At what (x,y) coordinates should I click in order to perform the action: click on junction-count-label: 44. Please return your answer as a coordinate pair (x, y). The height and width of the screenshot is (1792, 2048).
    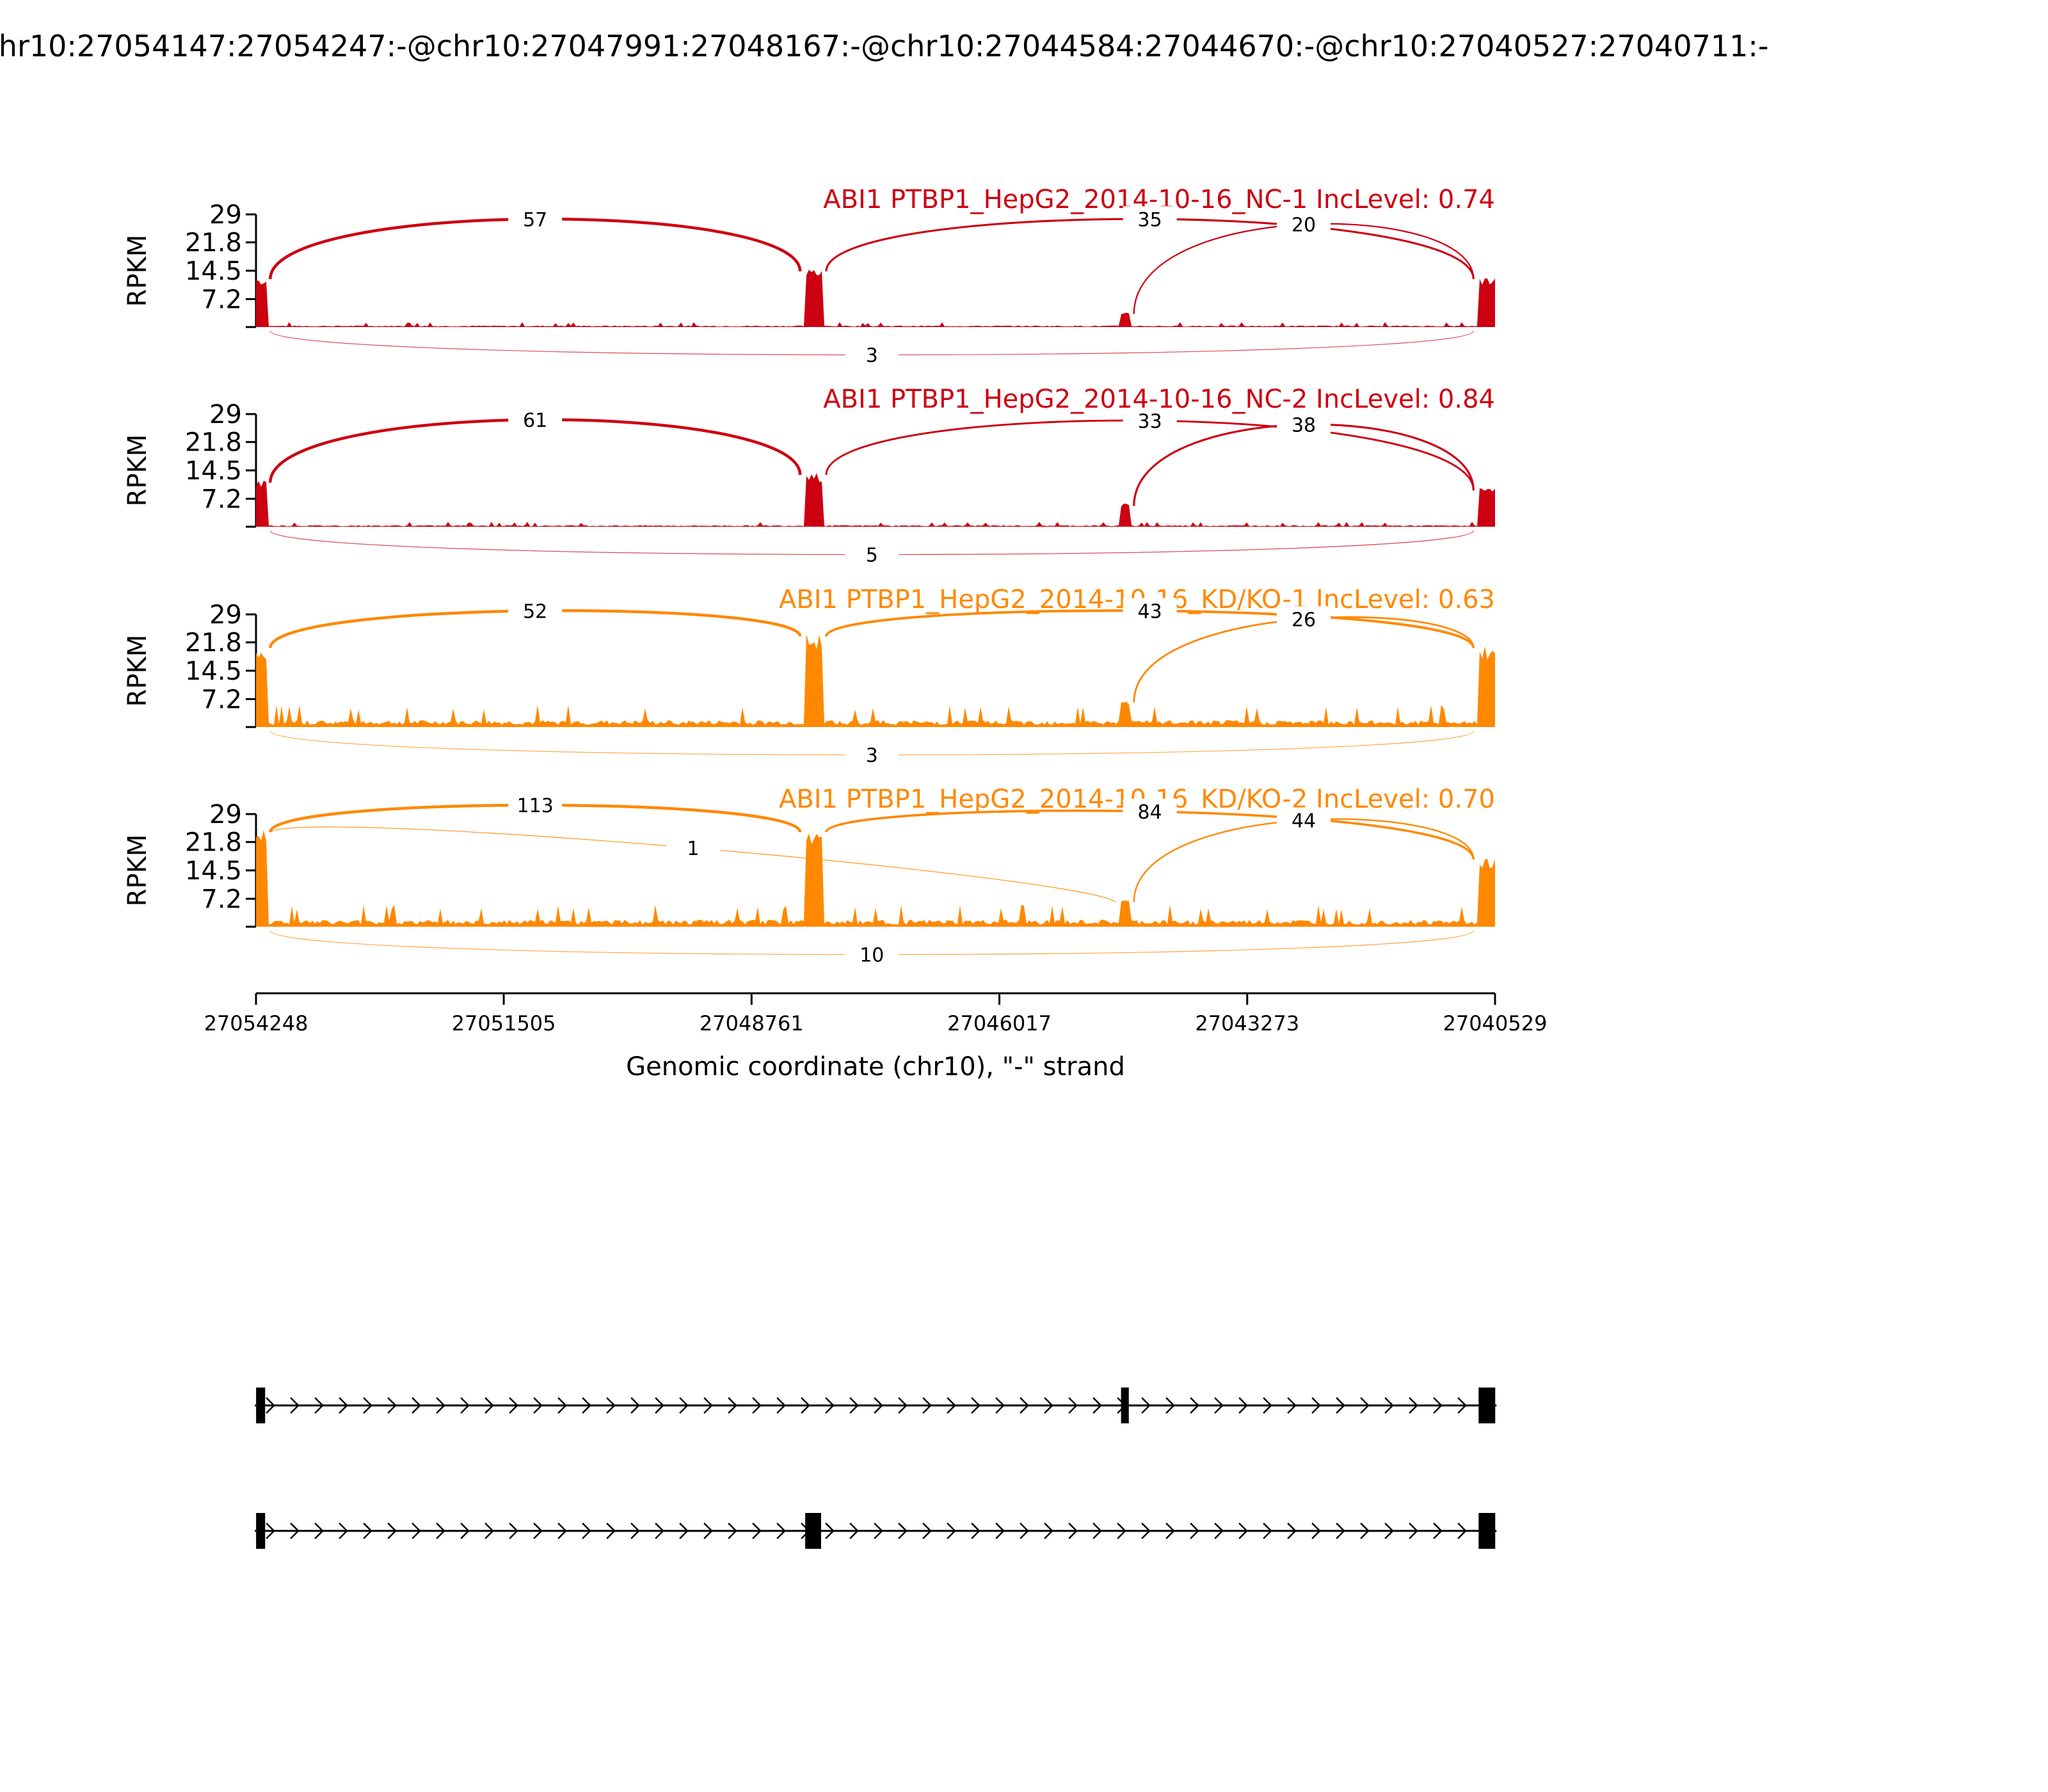
    Looking at the image, I should click on (1304, 821).